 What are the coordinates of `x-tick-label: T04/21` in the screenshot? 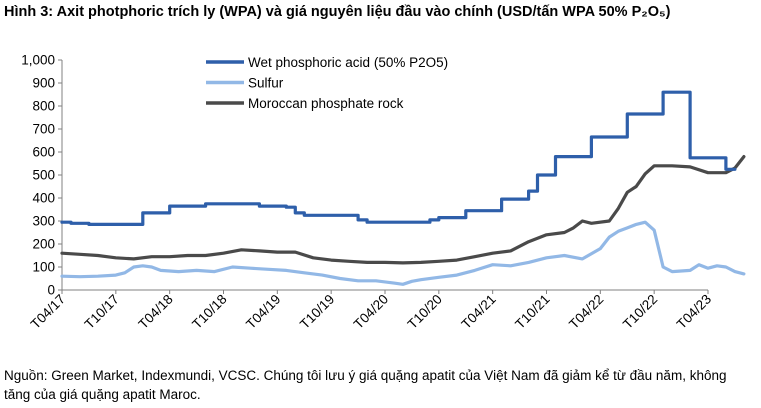 It's located at (478, 312).